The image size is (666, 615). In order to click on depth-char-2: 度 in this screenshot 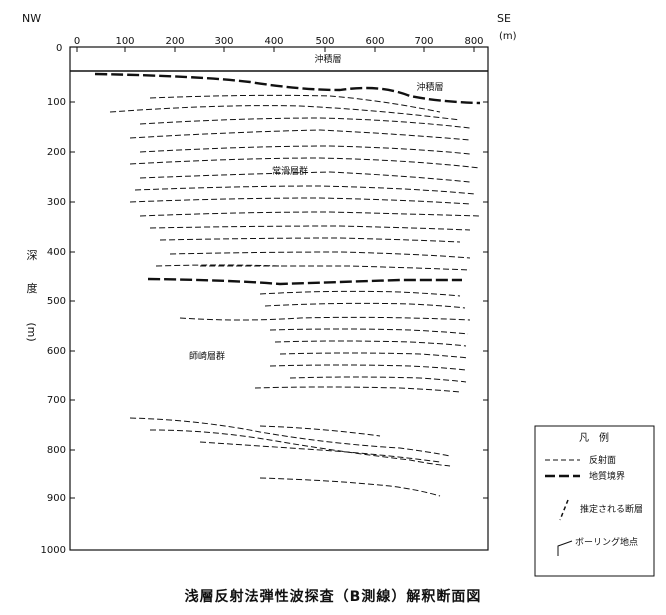, I will do `click(32, 288)`.